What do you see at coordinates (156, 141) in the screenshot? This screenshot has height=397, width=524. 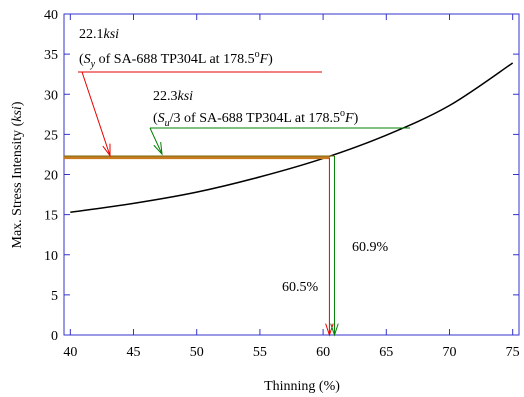 I see `green-leader-arrow` at bounding box center [156, 141].